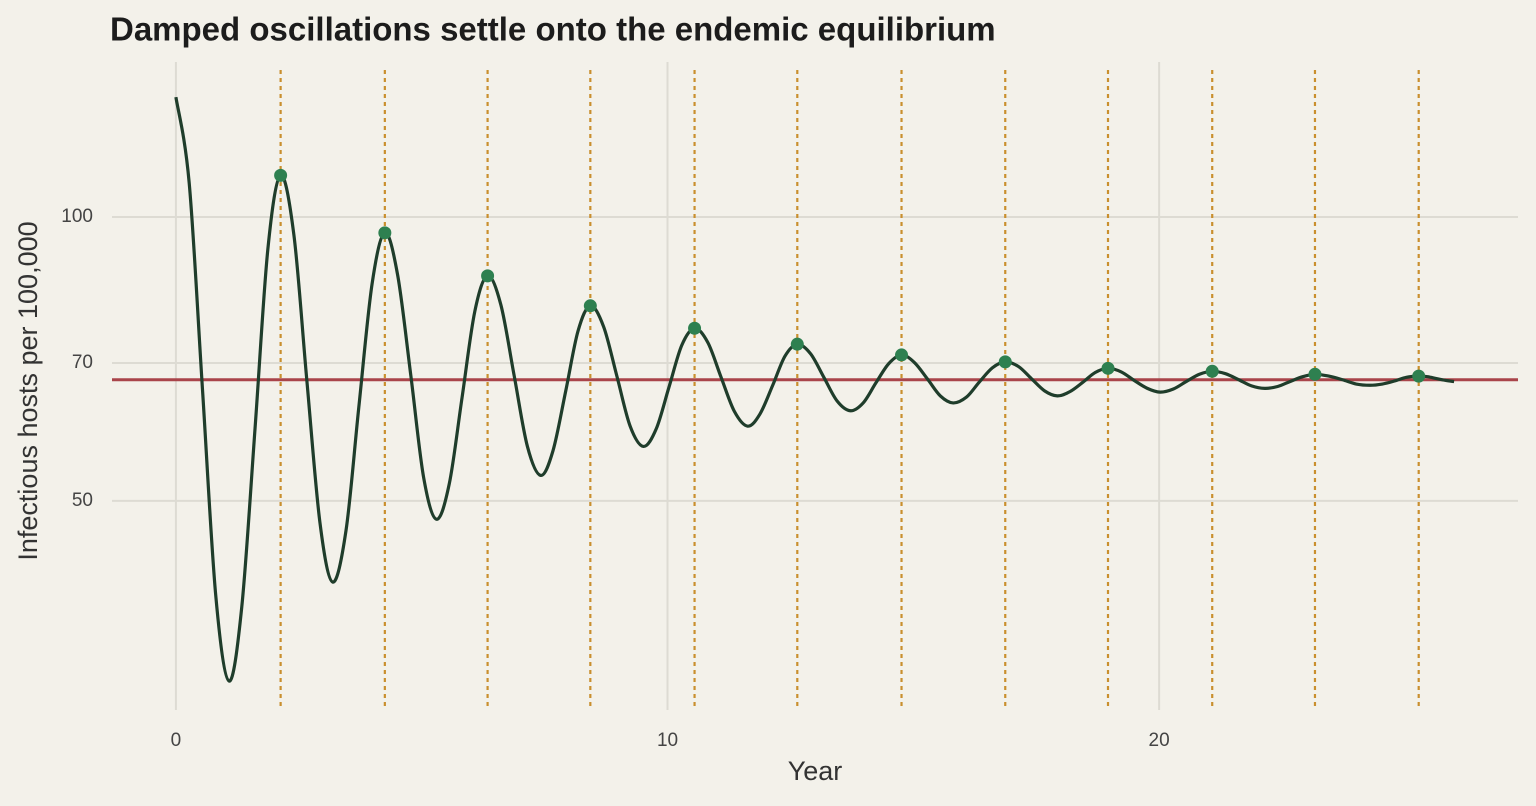  Describe the element at coordinates (667, 740) in the screenshot. I see `x-tick-label: 10` at that location.